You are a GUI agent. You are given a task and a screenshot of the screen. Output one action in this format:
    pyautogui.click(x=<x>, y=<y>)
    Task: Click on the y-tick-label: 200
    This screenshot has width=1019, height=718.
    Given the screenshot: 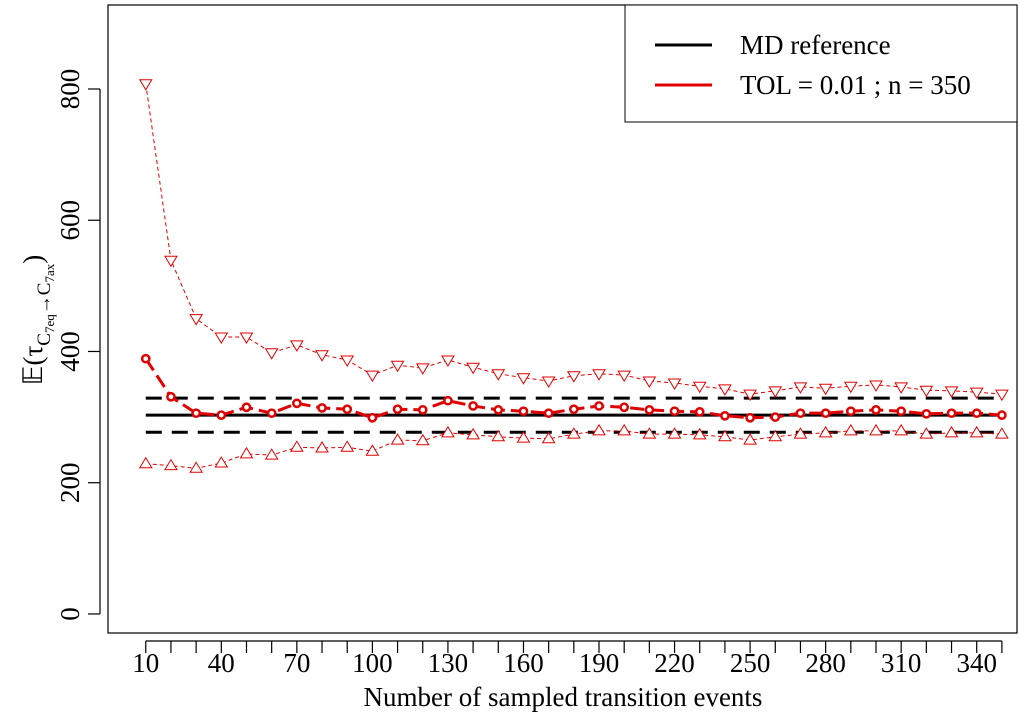 What is the action you would take?
    pyautogui.click(x=70, y=482)
    